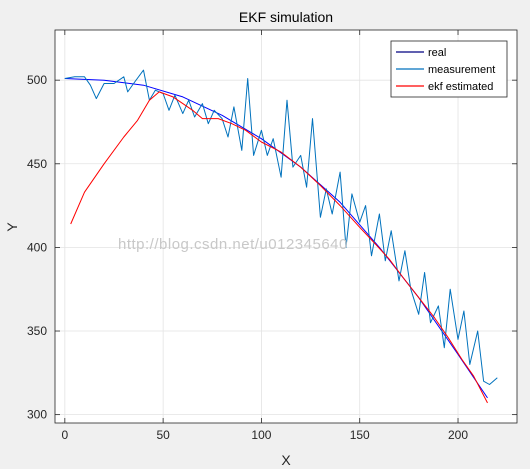  Describe the element at coordinates (37, 415) in the screenshot. I see `y-tick-label: 300` at that location.